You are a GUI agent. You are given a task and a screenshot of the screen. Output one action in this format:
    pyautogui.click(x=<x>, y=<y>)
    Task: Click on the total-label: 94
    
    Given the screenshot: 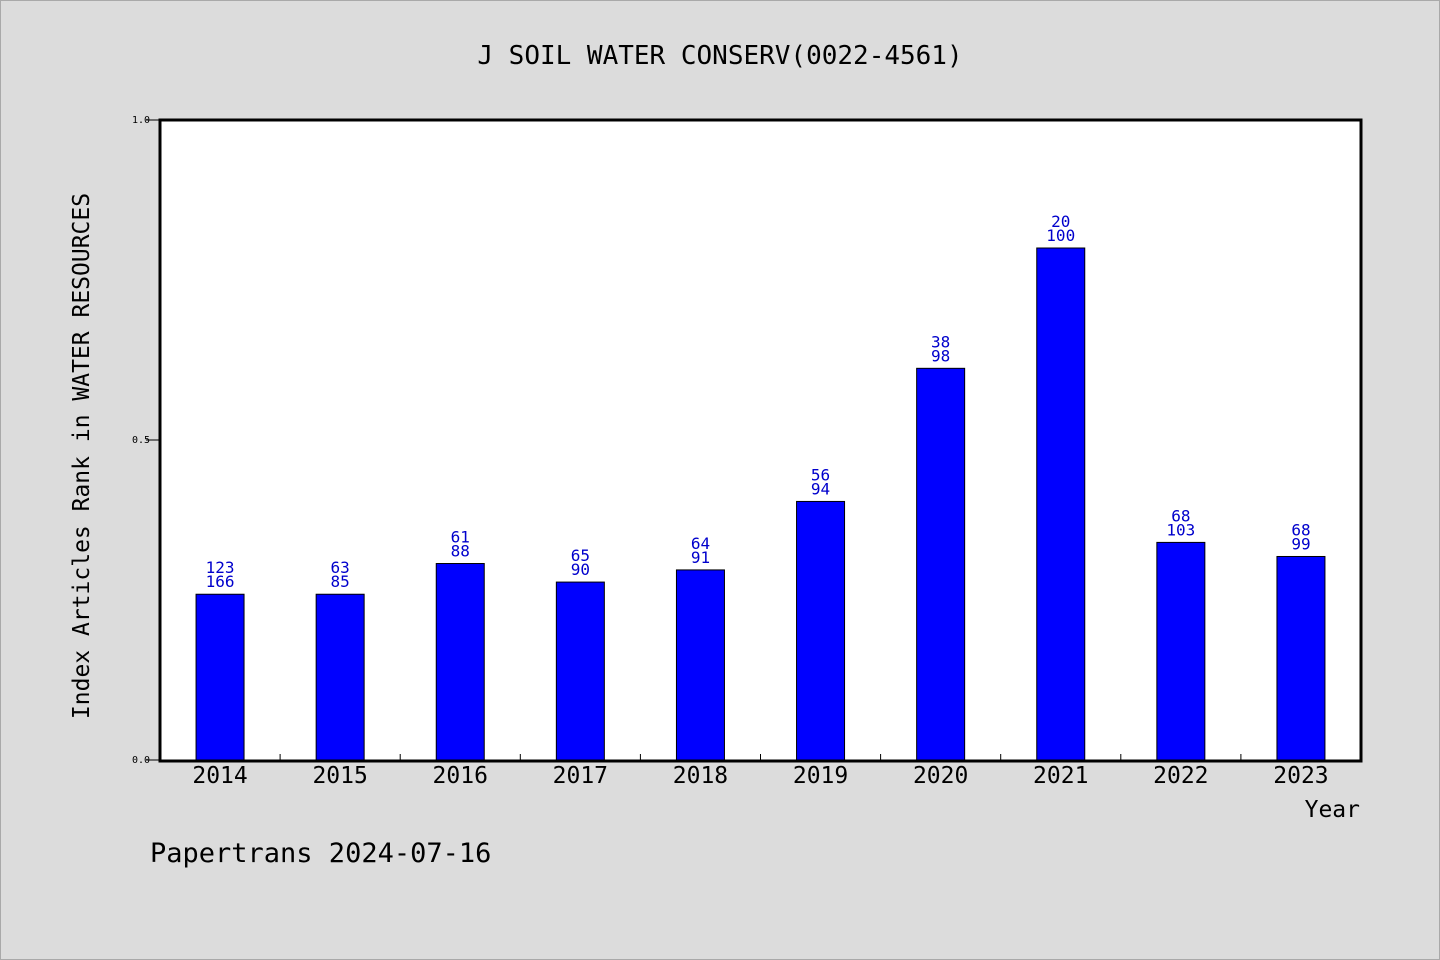 What is the action you would take?
    pyautogui.click(x=820, y=488)
    